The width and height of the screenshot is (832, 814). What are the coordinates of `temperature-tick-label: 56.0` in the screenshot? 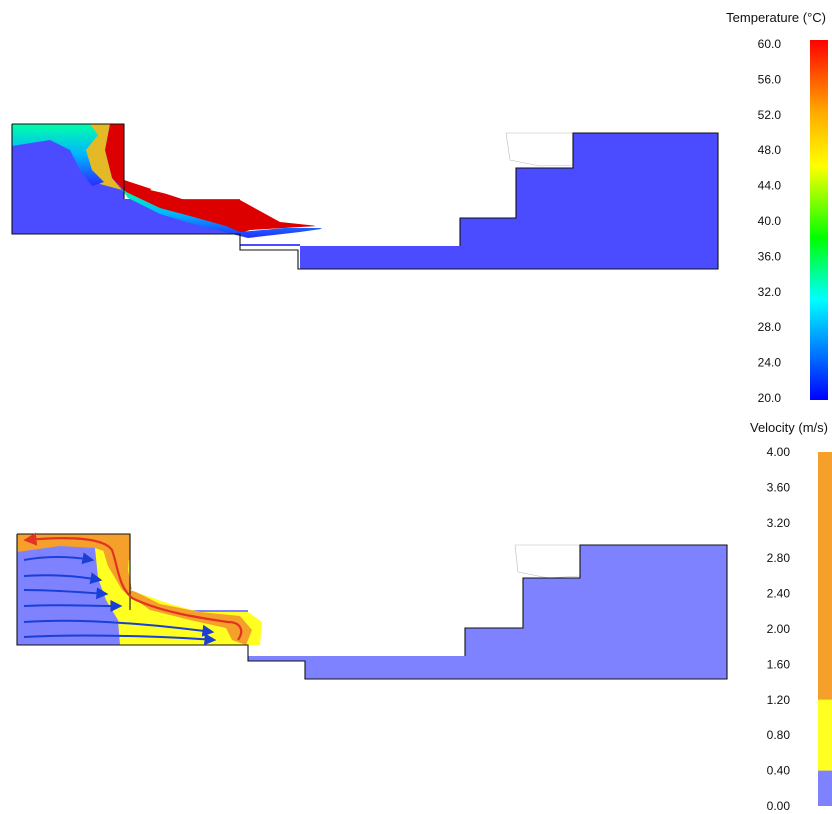 It's located at (770, 79).